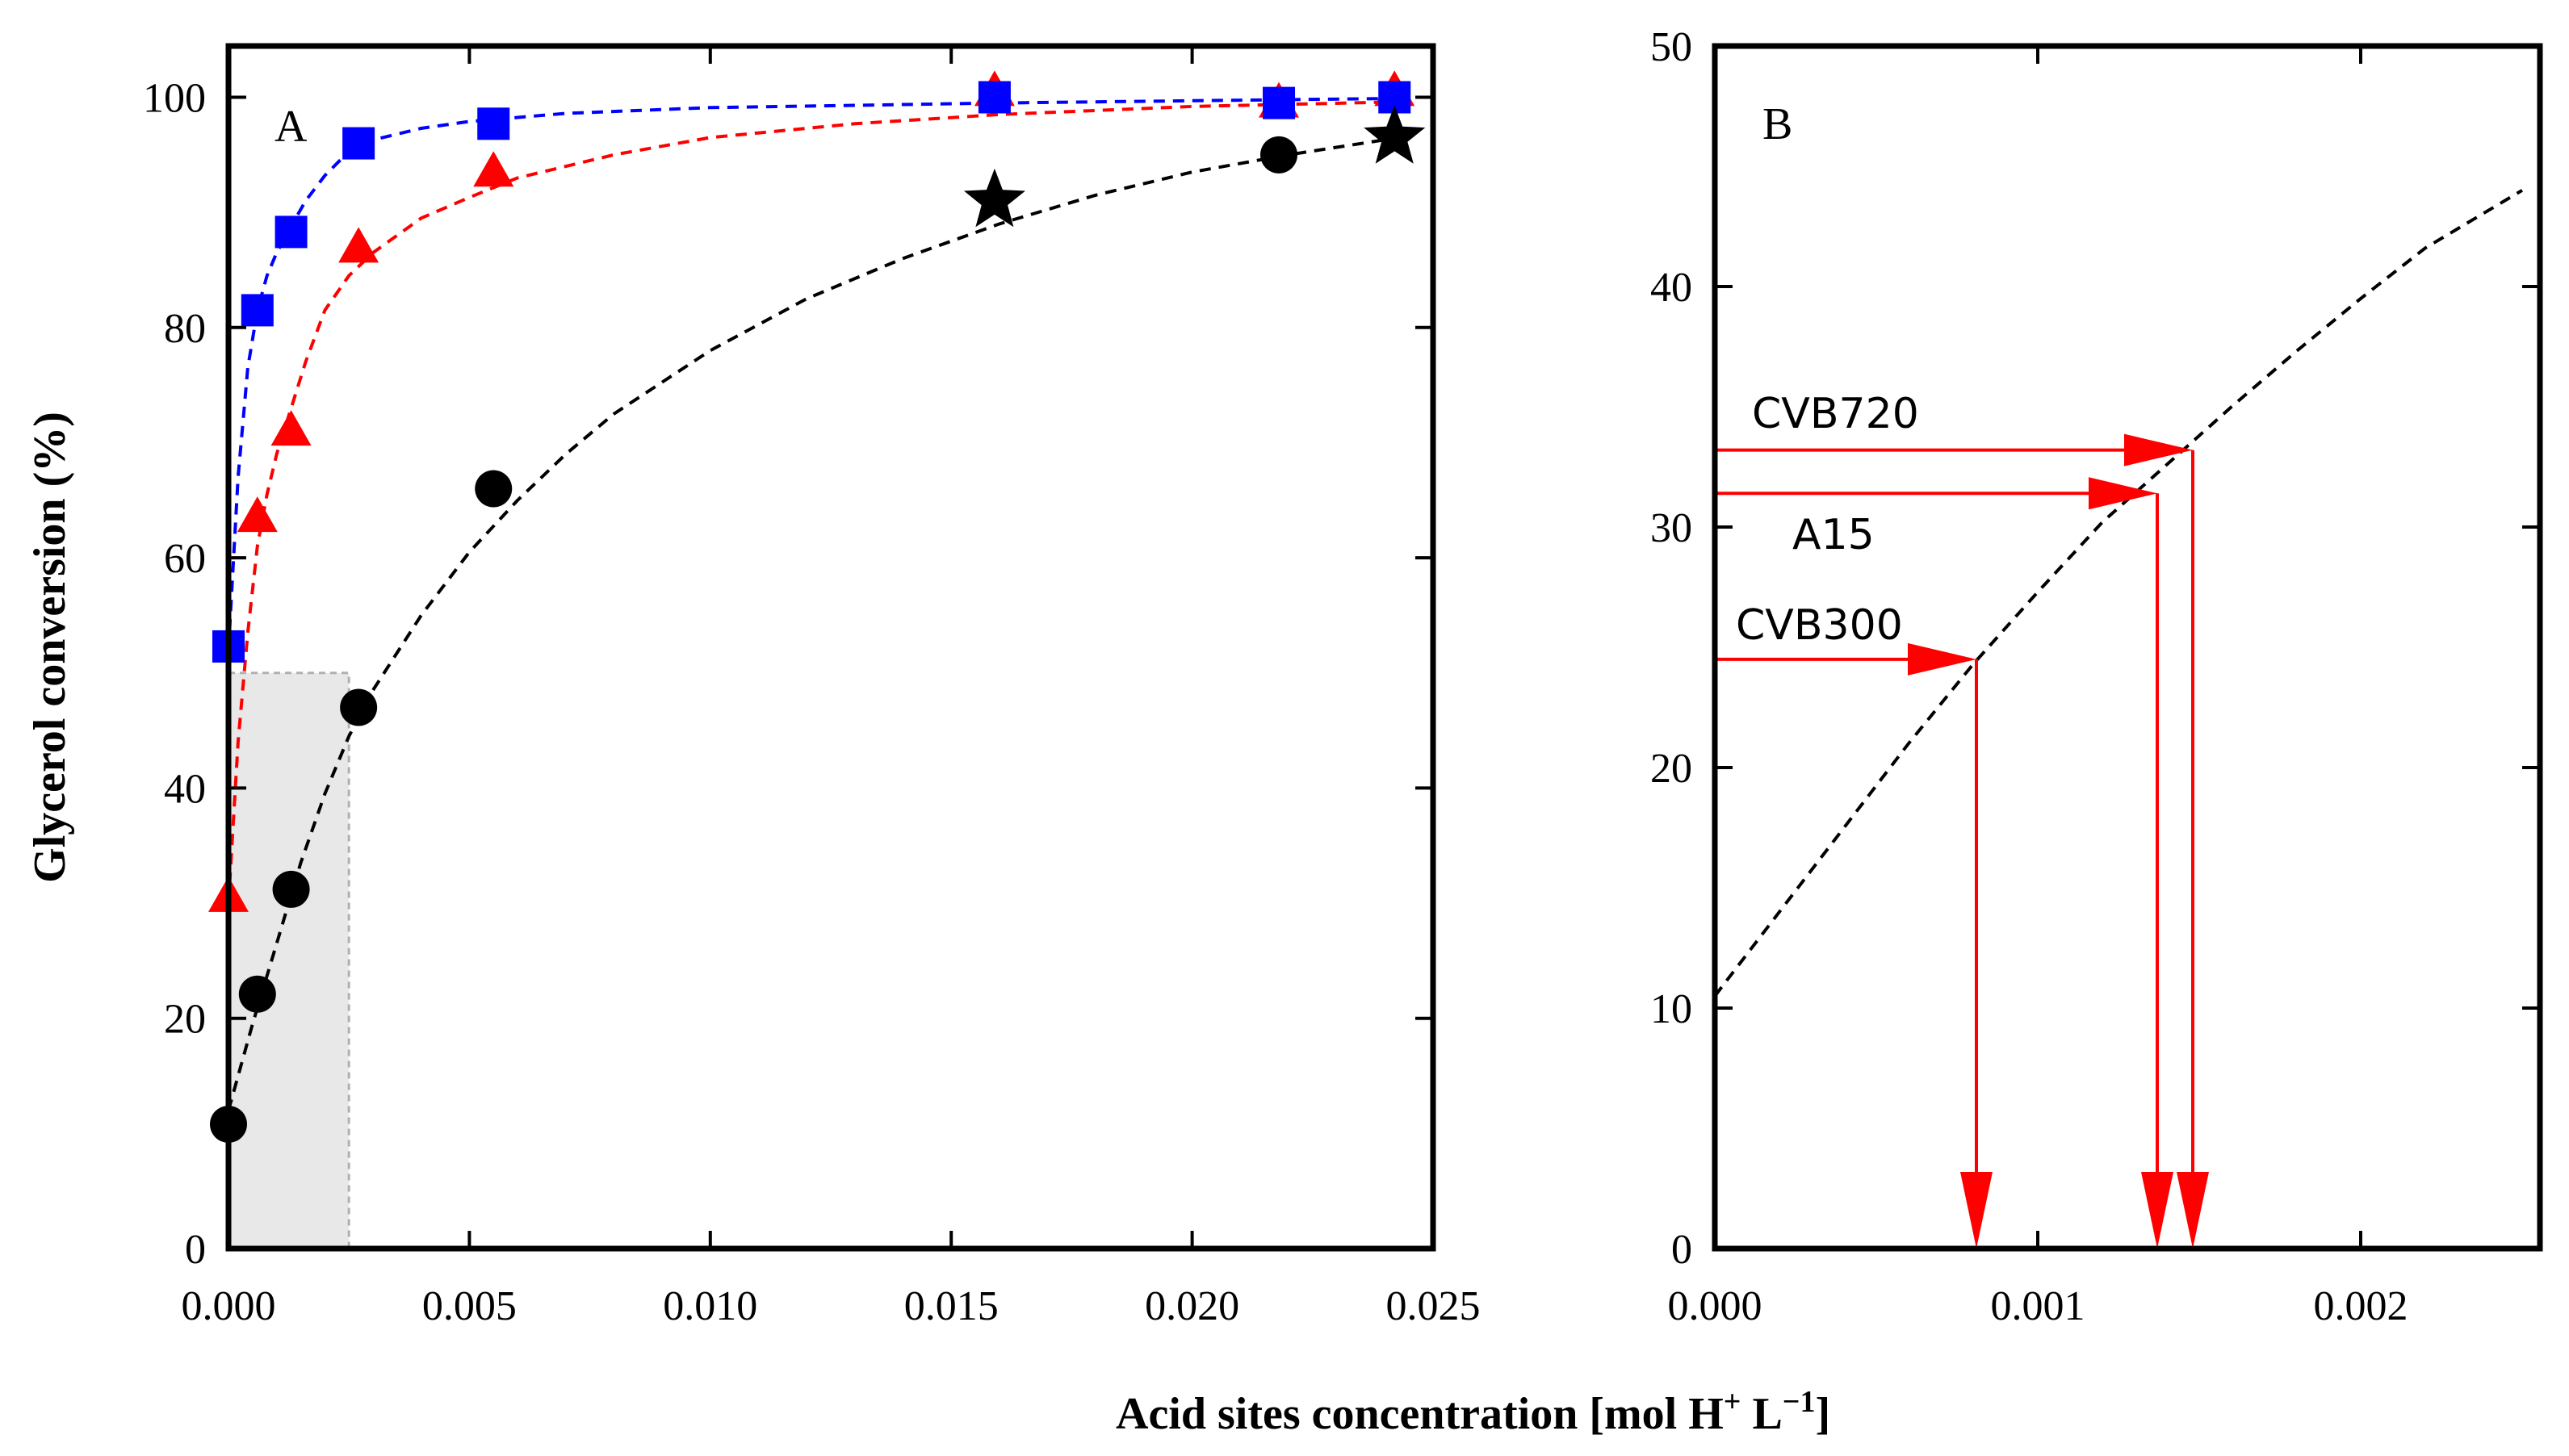  I want to click on x-tick-label-a: 0.015, so click(951, 1306).